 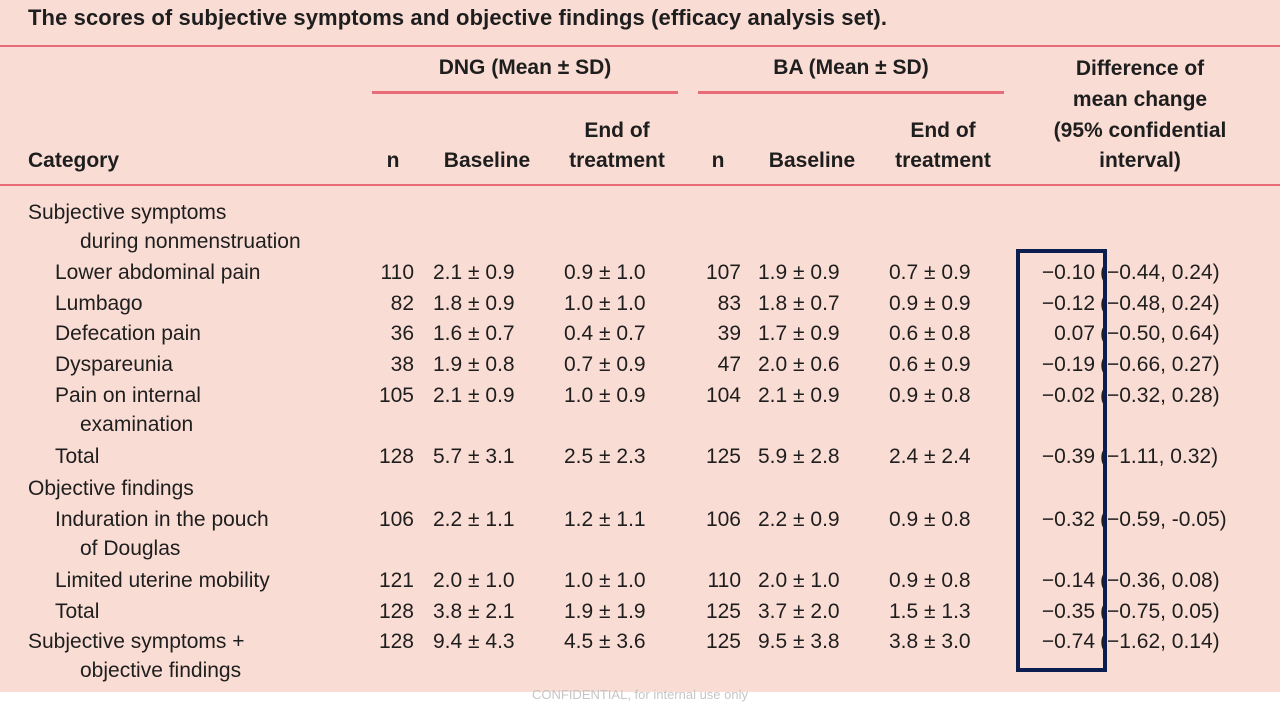 What do you see at coordinates (158, 272) in the screenshot?
I see `row-label: Lower abdominal pain` at bounding box center [158, 272].